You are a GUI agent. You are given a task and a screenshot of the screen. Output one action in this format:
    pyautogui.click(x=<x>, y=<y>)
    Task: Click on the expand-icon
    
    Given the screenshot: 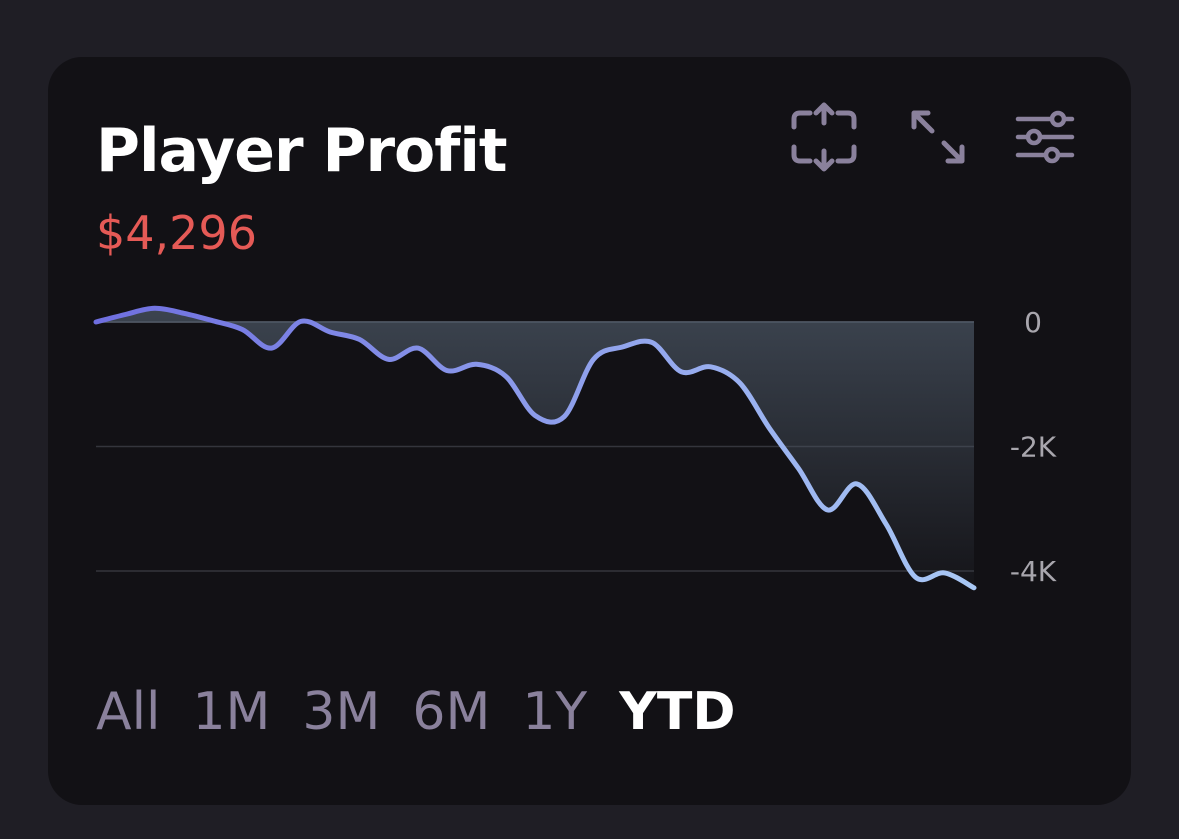 What is the action you would take?
    pyautogui.click(x=938, y=137)
    